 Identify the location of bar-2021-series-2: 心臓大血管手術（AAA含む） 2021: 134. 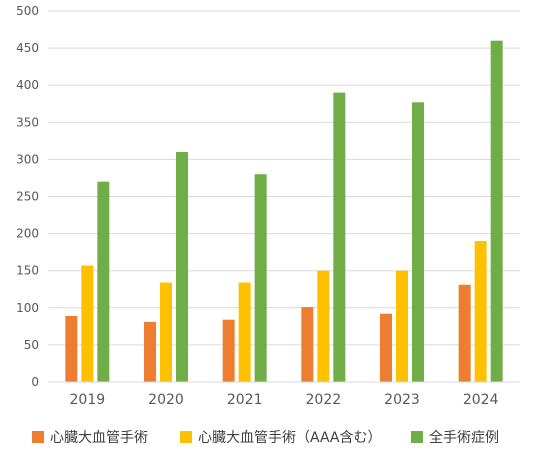
(244, 332).